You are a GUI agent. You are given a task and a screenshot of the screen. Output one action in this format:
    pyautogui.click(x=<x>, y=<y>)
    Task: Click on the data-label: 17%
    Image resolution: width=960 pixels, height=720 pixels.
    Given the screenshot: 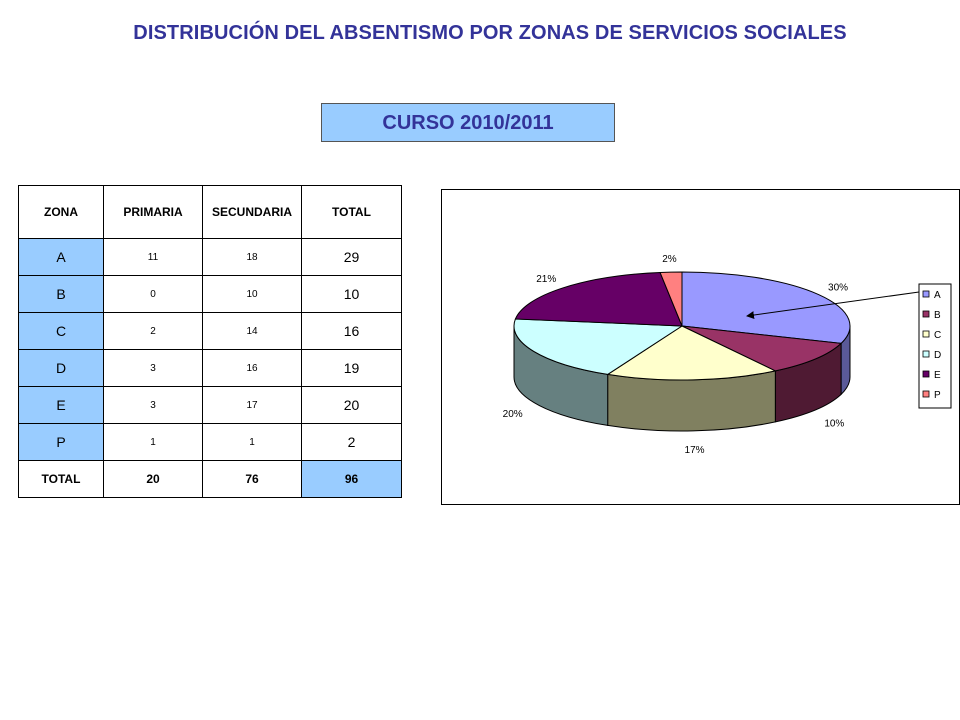 What is the action you would take?
    pyautogui.click(x=695, y=450)
    